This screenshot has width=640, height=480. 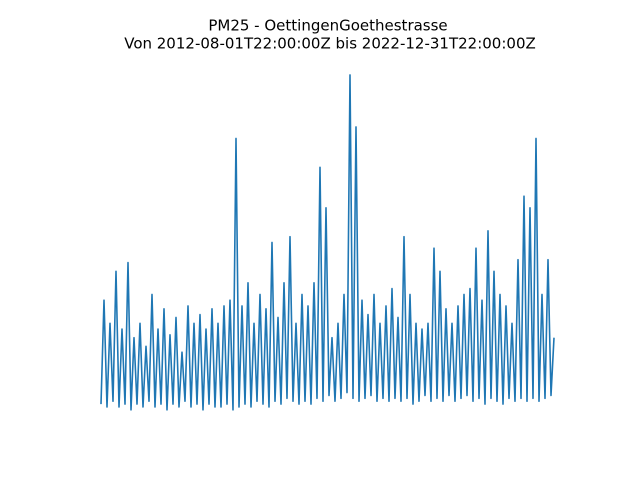 What do you see at coordinates (327, 26) in the screenshot?
I see `chart-title: PM25 - OettingenGoethestrasse` at bounding box center [327, 26].